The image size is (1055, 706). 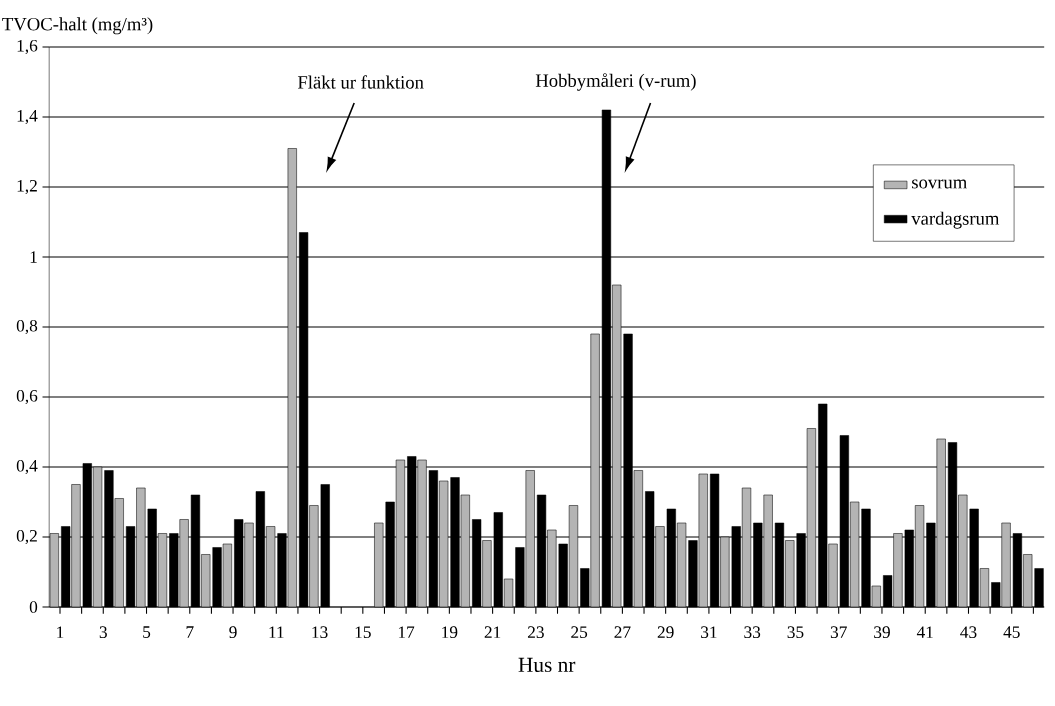 I want to click on x-tick-label: 5, so click(x=147, y=632).